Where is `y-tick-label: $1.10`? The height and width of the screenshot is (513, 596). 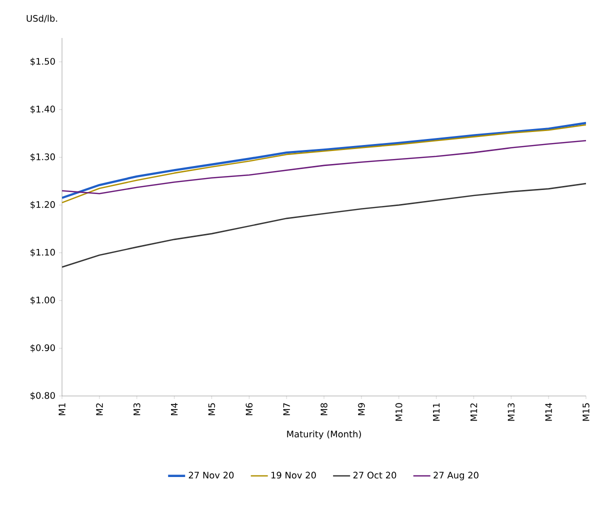 y-tick-label: $1.10 is located at coordinates (42, 252).